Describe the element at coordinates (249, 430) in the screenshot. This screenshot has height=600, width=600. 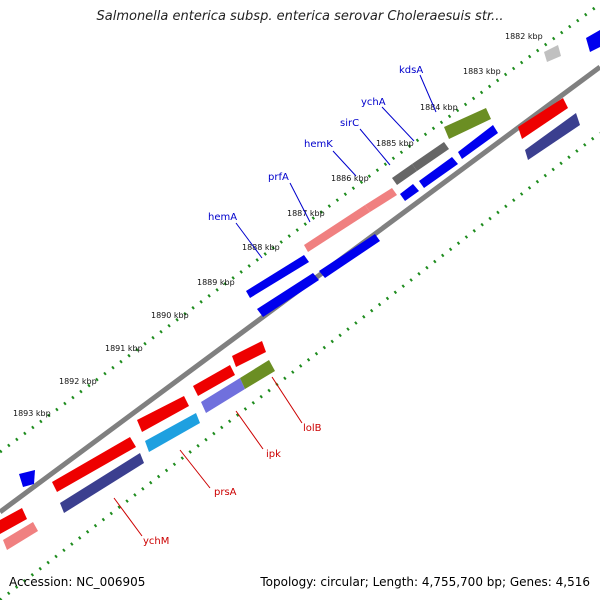
I see `leader-ipk` at that location.